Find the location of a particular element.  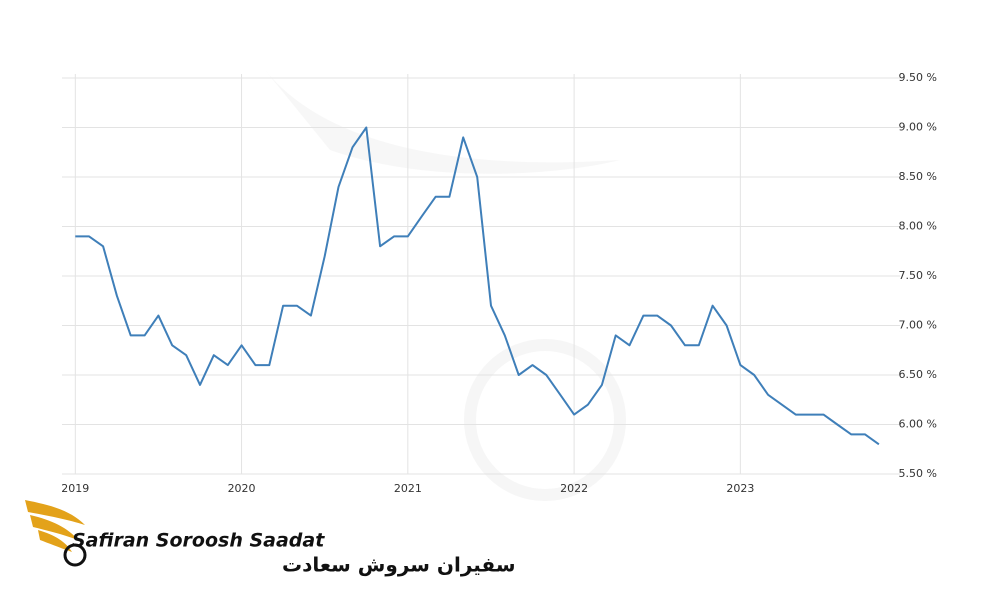

y-tick-label: 8.50 % is located at coordinates (918, 176).